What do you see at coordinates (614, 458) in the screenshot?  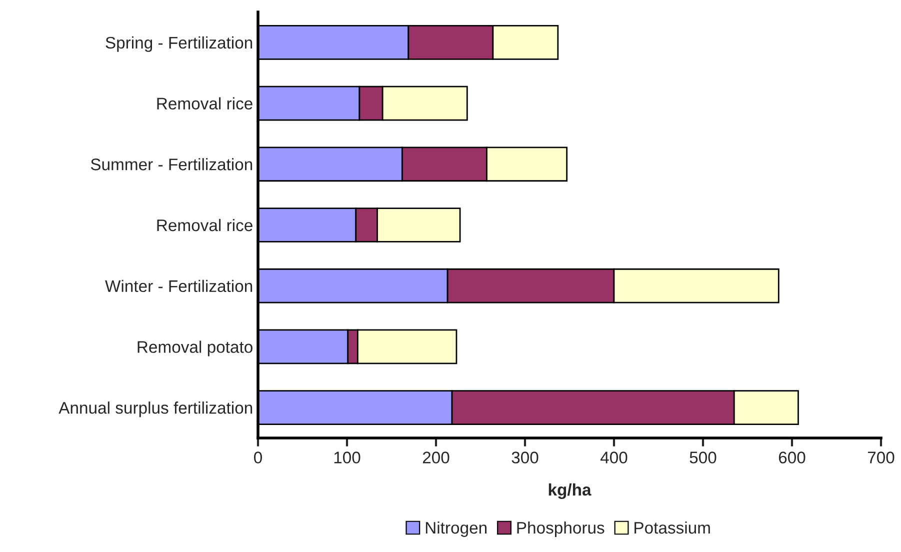 I see `x-tick-label: 400` at bounding box center [614, 458].